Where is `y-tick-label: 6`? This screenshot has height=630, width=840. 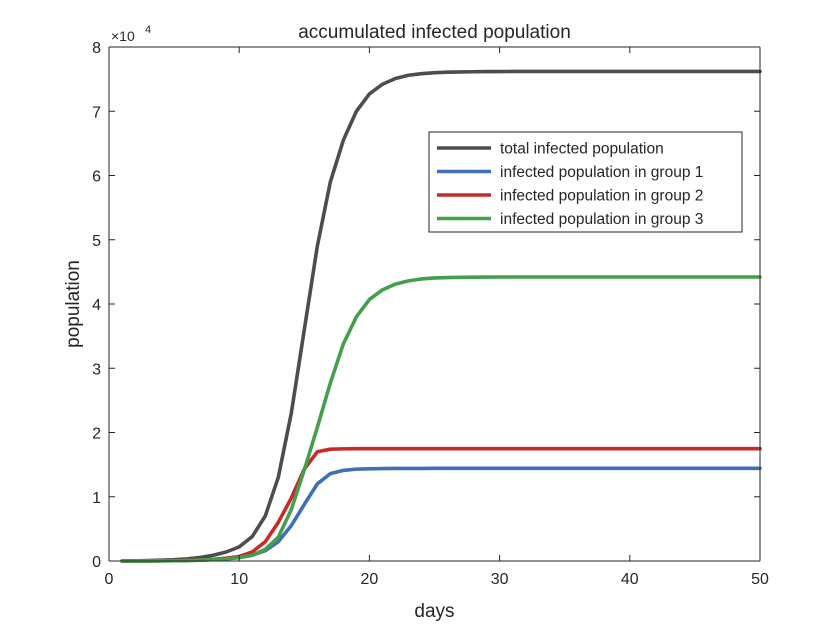
y-tick-label: 6 is located at coordinates (96, 177).